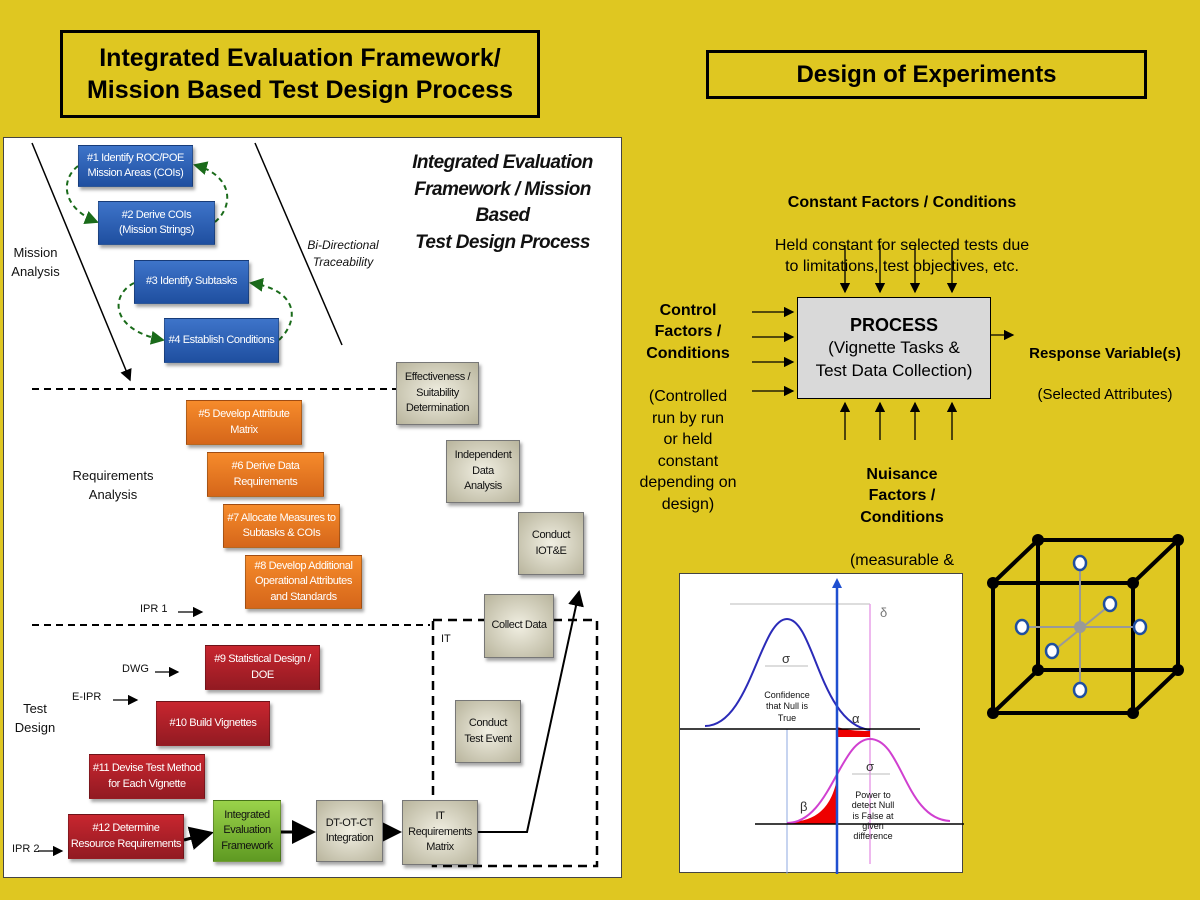 Image resolution: width=1200 pixels, height=900 pixels. What do you see at coordinates (126, 836) in the screenshot?
I see `step-12-box: #12 Determine Resource Requirements` at bounding box center [126, 836].